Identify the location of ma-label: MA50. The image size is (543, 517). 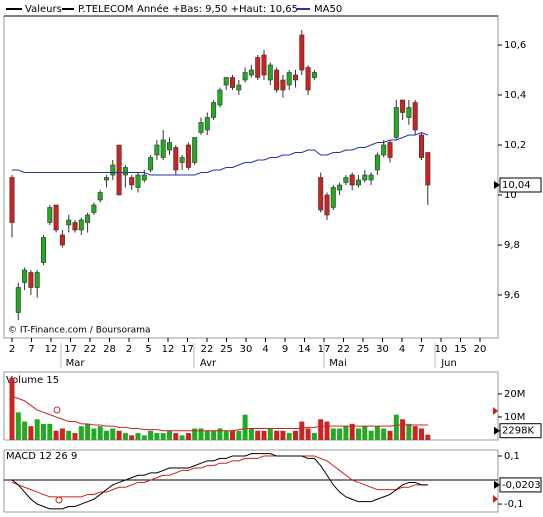
(328, 9).